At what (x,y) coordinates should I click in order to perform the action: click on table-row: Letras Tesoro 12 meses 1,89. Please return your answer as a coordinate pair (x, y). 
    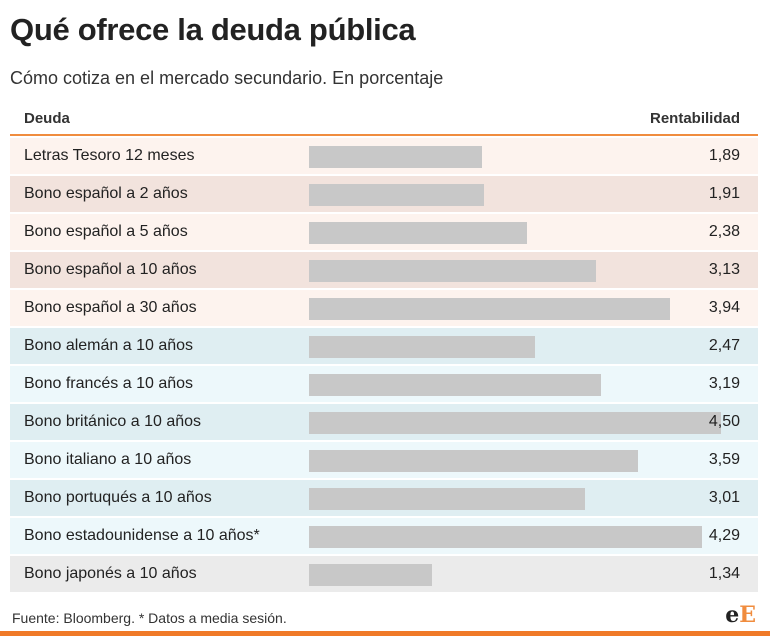
    Looking at the image, I should click on (384, 156).